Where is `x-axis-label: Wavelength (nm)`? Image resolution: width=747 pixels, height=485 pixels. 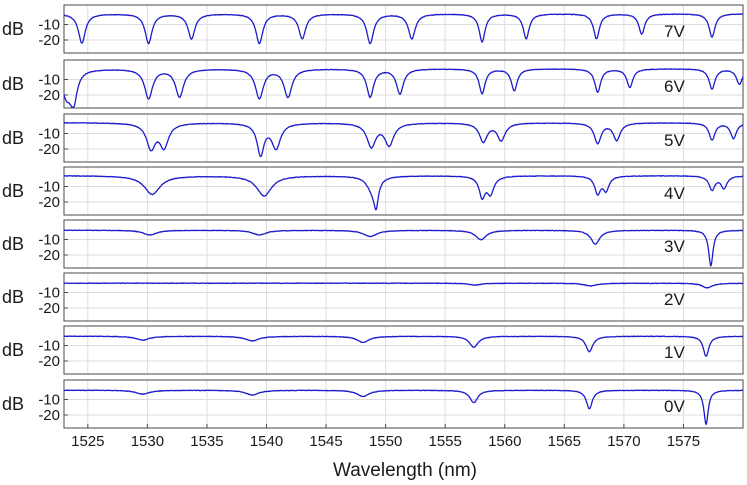 x-axis-label: Wavelength (nm) is located at coordinates (405, 470).